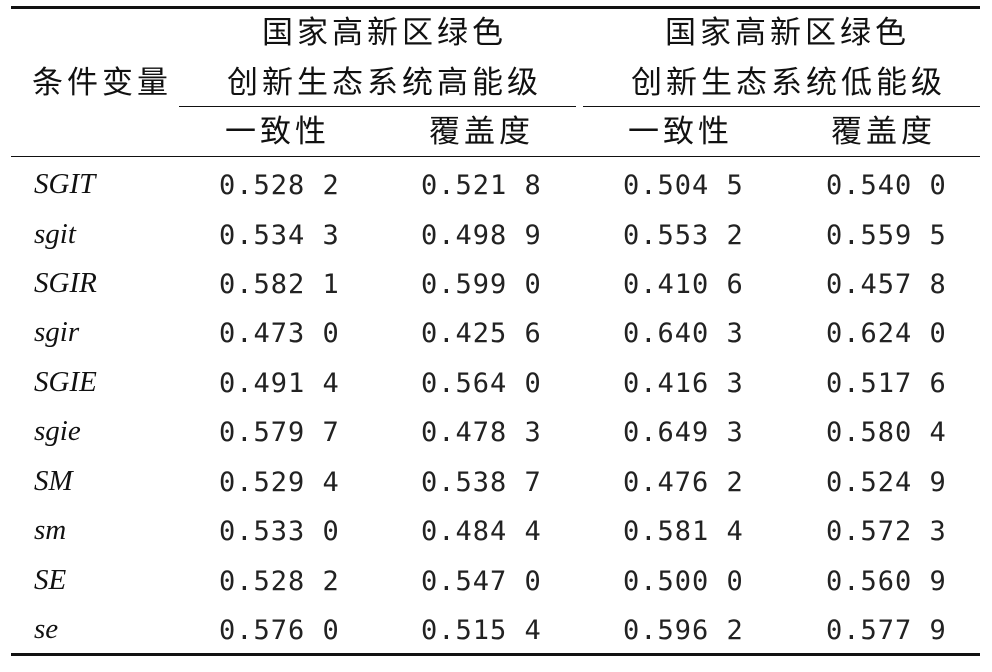  Describe the element at coordinates (886, 630) in the screenshot. I see `coverage-low-value: 0.577 9` at that location.